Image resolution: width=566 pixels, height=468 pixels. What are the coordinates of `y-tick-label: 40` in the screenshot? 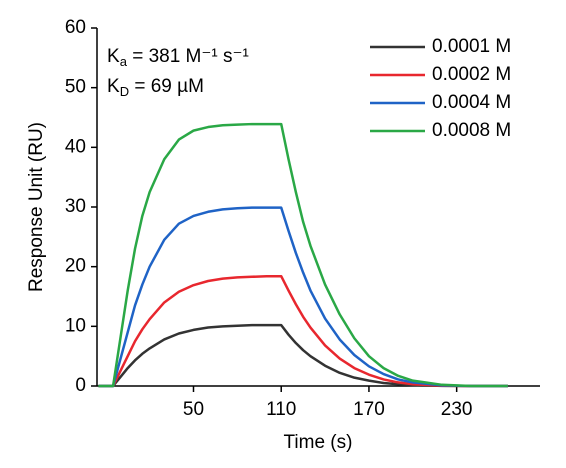 It's located at (75, 146).